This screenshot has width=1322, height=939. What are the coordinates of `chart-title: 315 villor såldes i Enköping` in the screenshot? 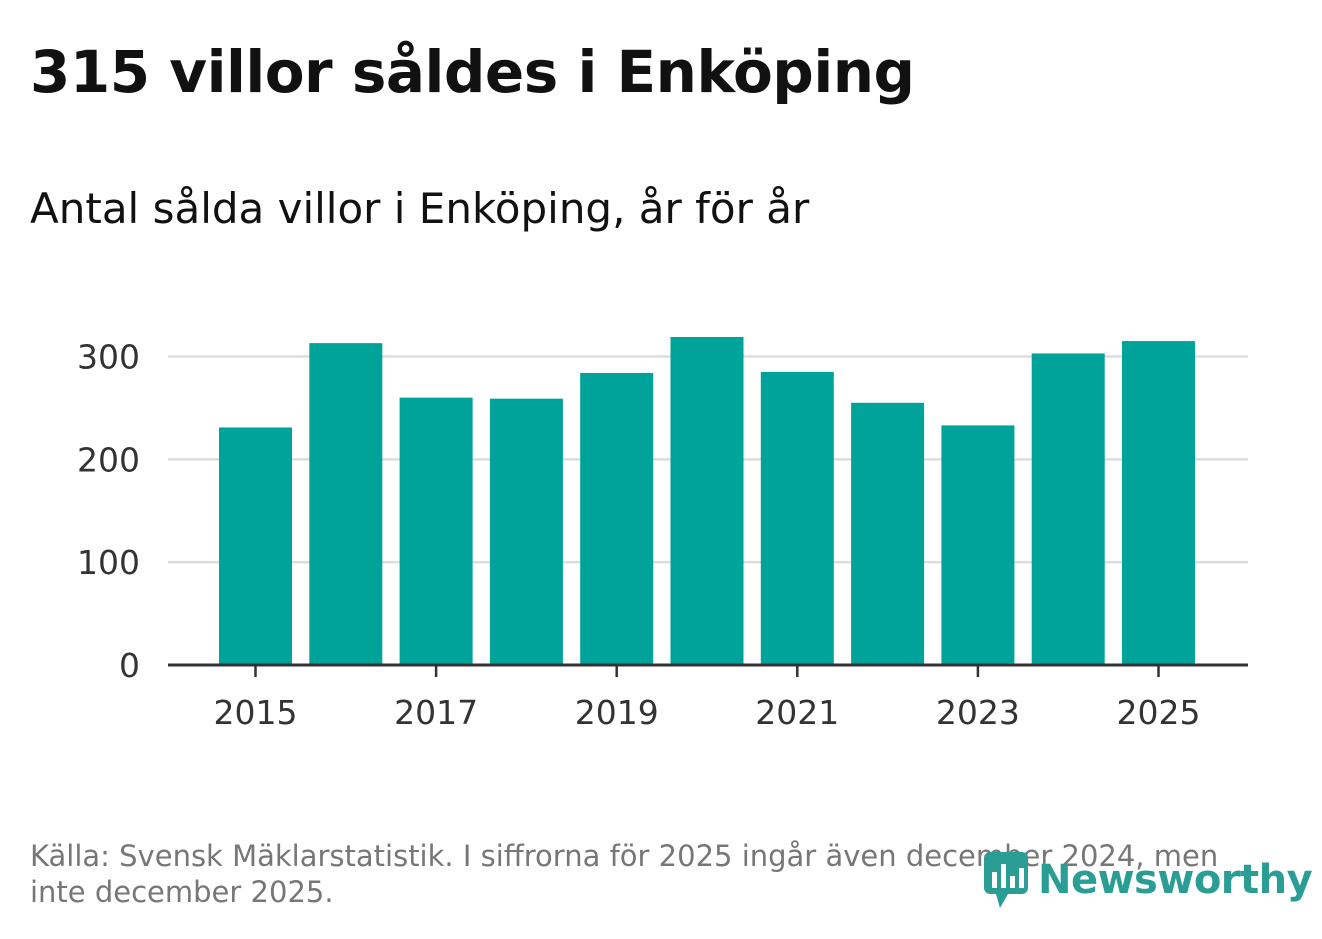 It's located at (472, 72).